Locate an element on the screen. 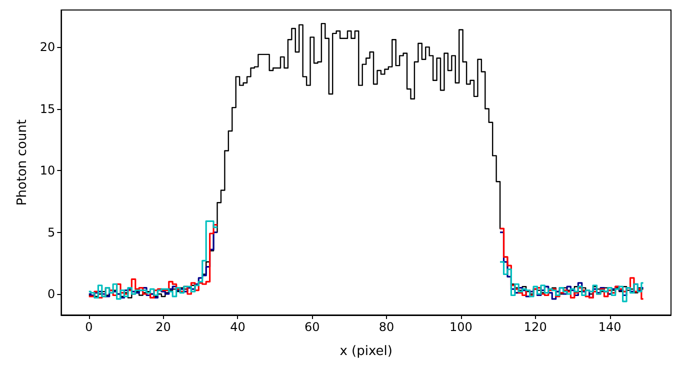 This screenshot has width=686, height=371. x-tick-label: 120 is located at coordinates (535, 327).